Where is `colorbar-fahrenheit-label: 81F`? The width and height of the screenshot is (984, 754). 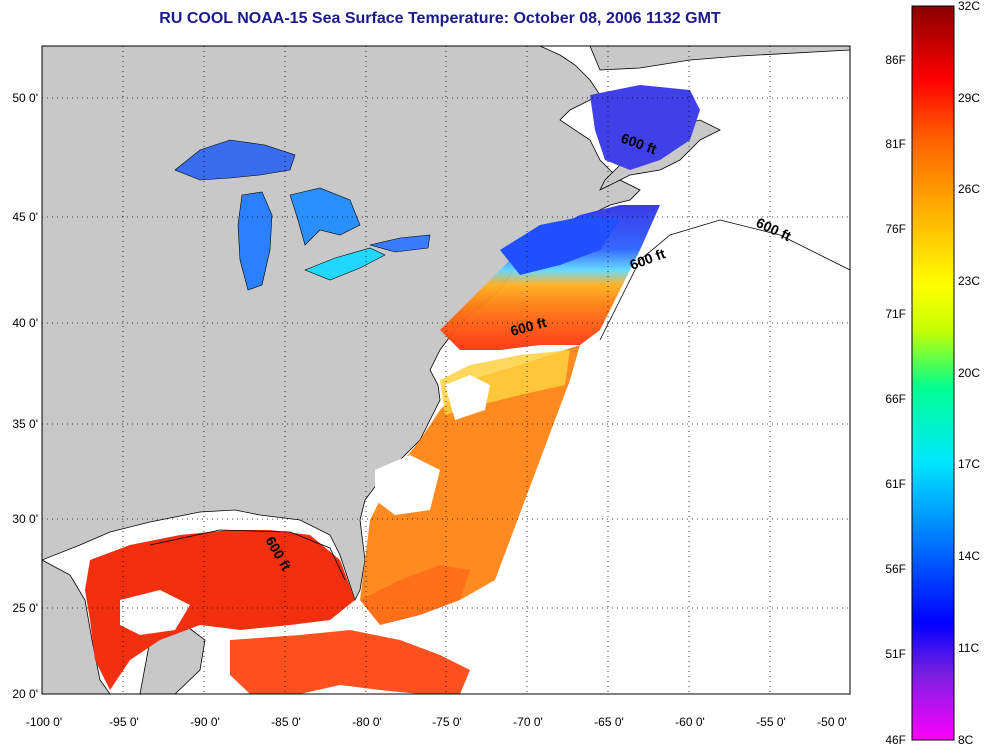 colorbar-fahrenheit-label: 81F is located at coordinates (895, 144).